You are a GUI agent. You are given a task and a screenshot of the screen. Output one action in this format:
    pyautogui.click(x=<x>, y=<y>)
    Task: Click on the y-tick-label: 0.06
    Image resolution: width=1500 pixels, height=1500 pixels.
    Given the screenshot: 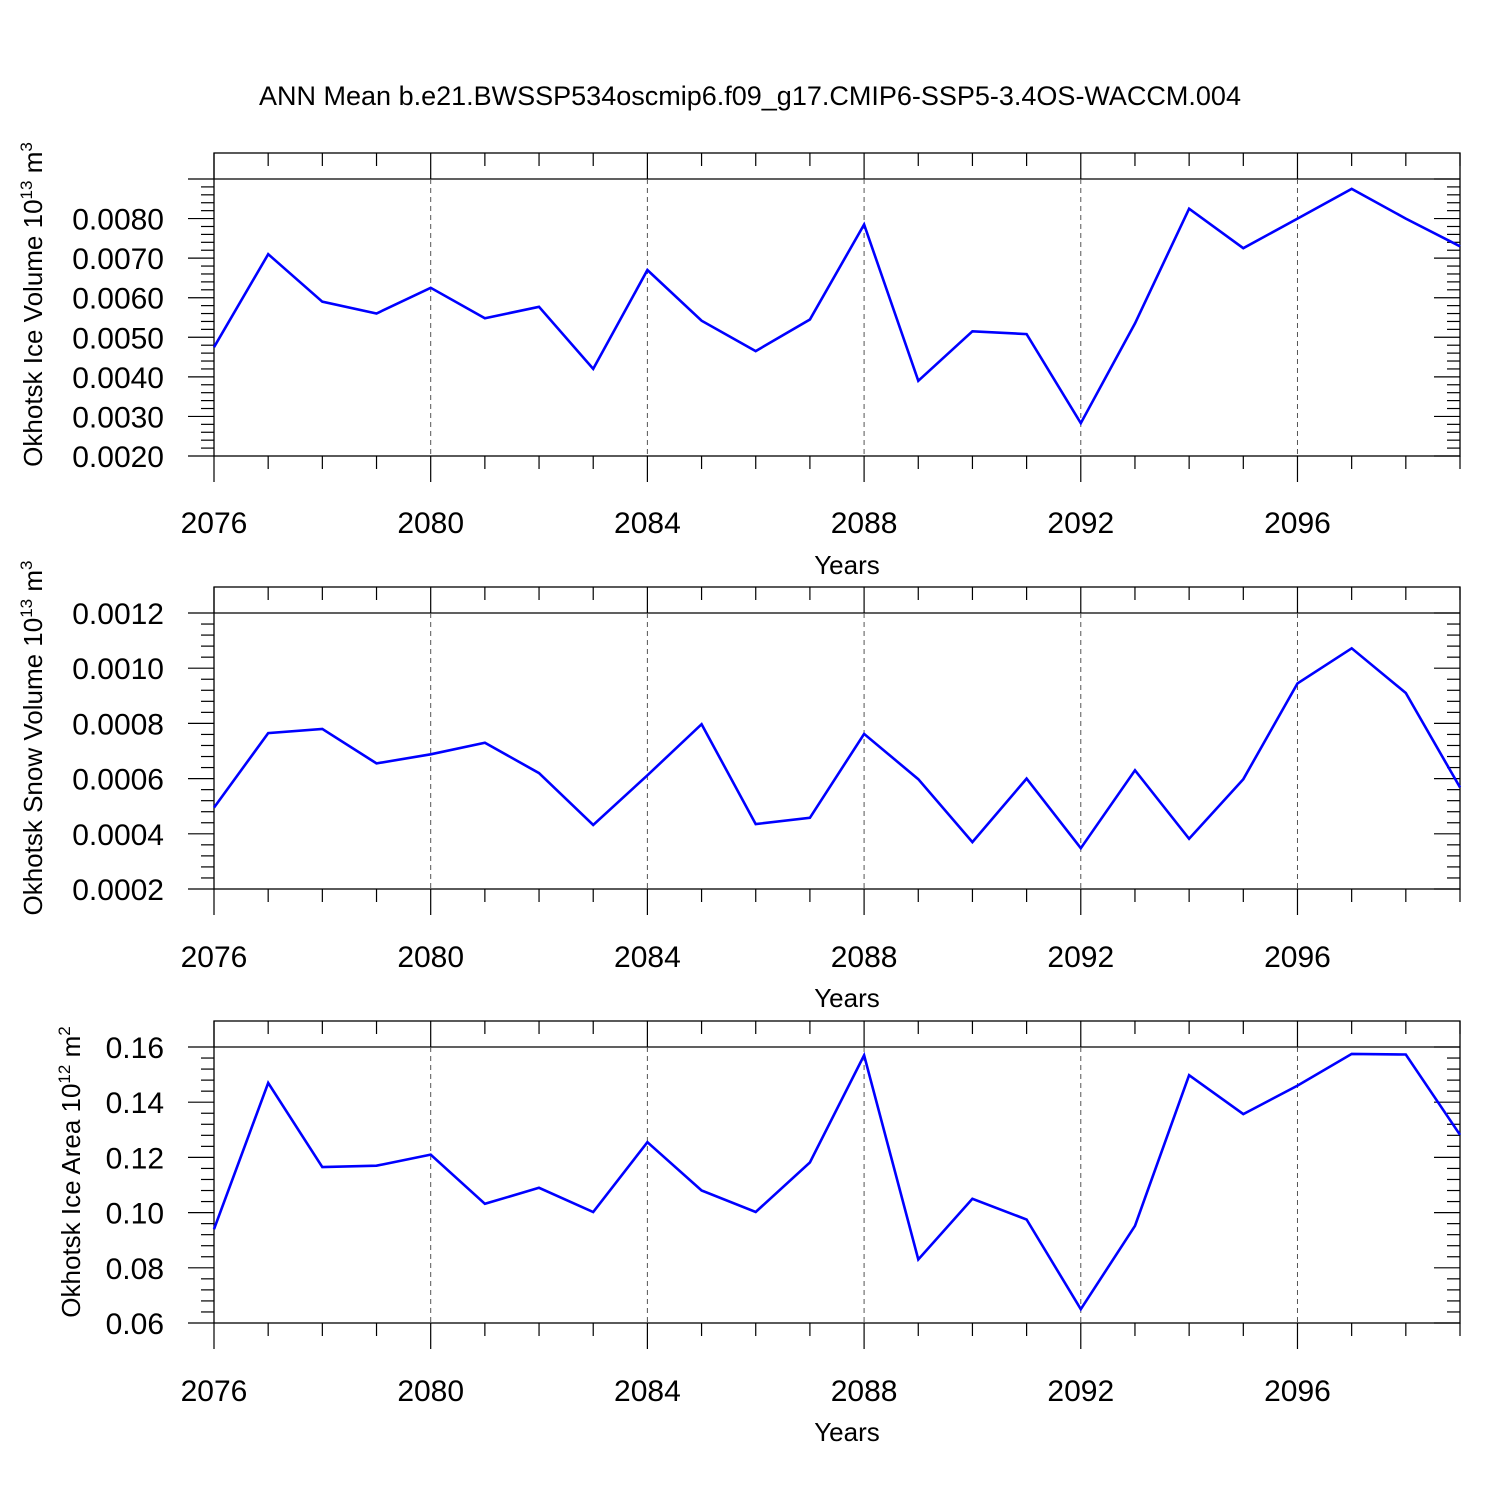 What is the action you would take?
    pyautogui.click(x=135, y=1324)
    